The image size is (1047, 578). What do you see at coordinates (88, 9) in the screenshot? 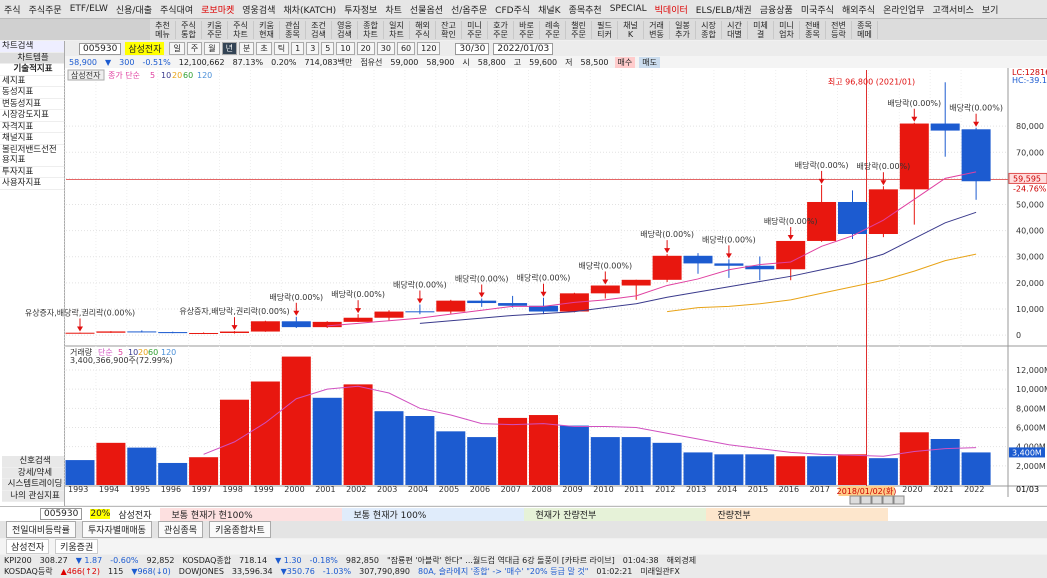
I see `menu-item: ETF/ELW` at bounding box center [88, 9].